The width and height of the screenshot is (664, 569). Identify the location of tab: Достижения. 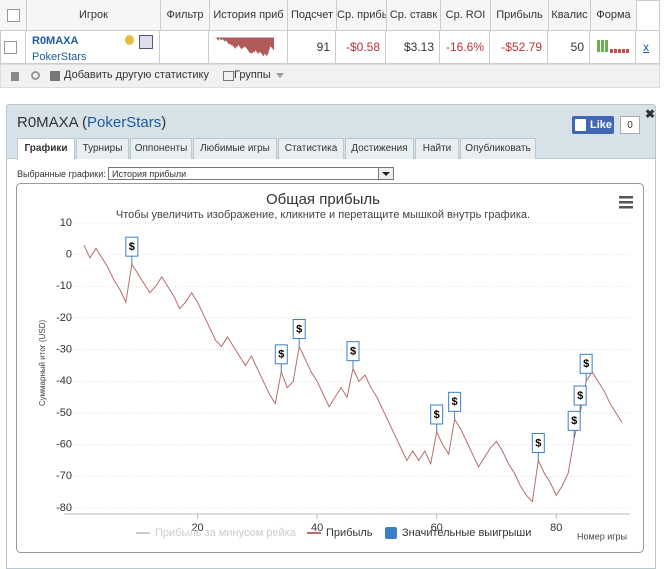
(379, 148).